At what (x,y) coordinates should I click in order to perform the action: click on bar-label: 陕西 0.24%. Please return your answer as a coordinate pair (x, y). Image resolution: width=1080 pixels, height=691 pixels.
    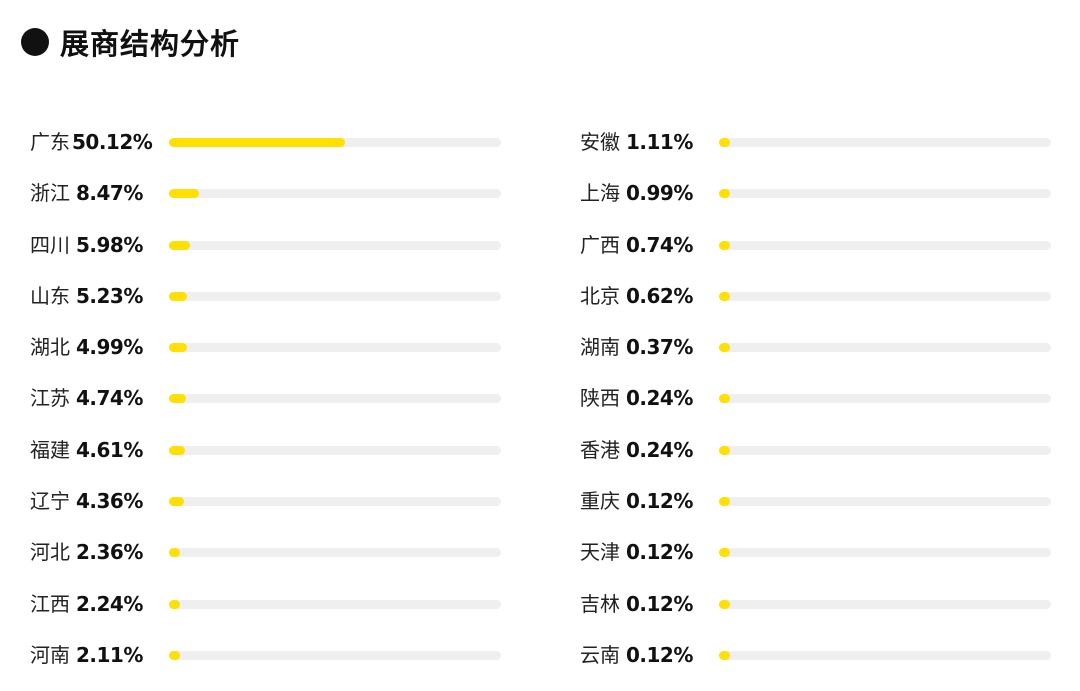
    Looking at the image, I should click on (636, 398).